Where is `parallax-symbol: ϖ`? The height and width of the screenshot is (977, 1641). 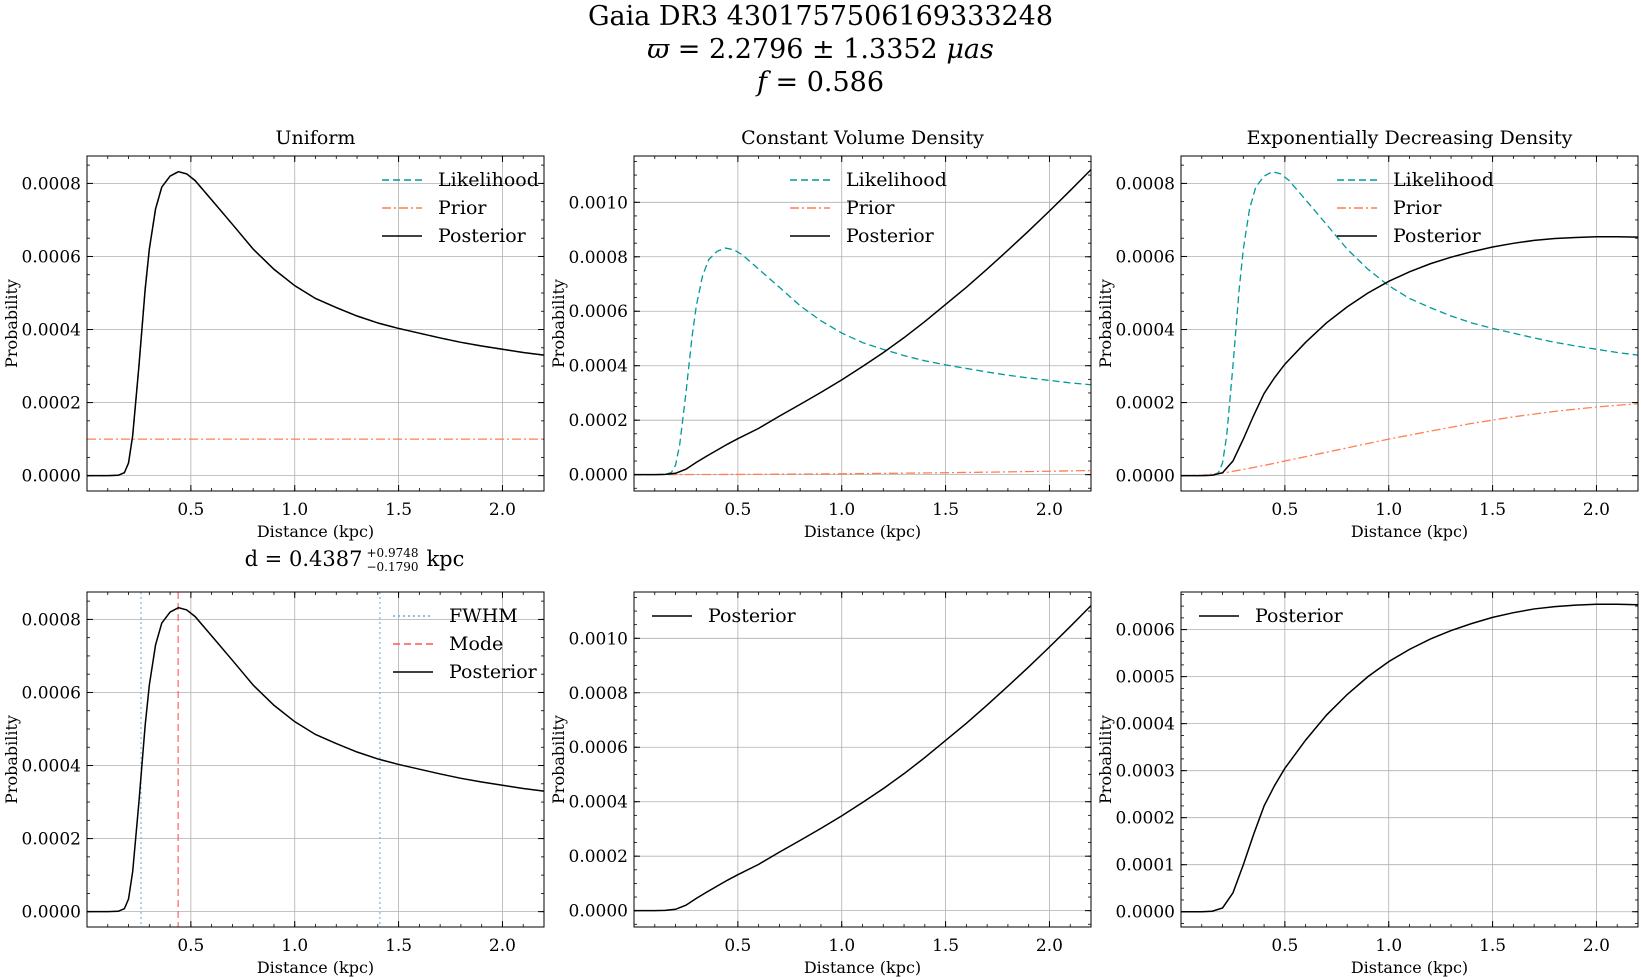 parallax-symbol: ϖ is located at coordinates (658, 49).